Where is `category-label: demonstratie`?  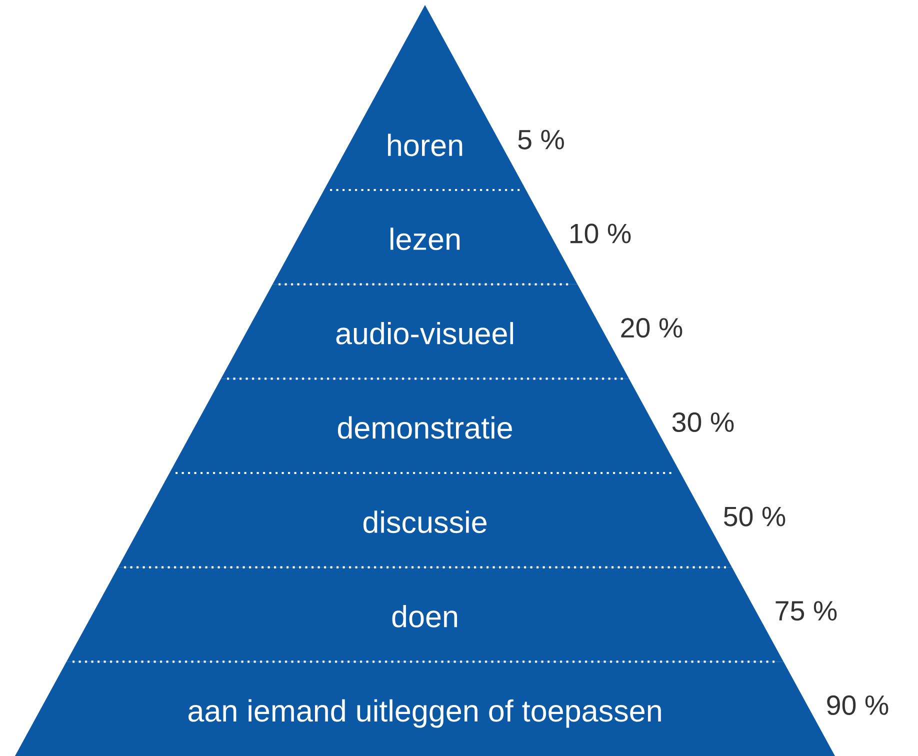
category-label: demonstratie is located at coordinates (425, 427).